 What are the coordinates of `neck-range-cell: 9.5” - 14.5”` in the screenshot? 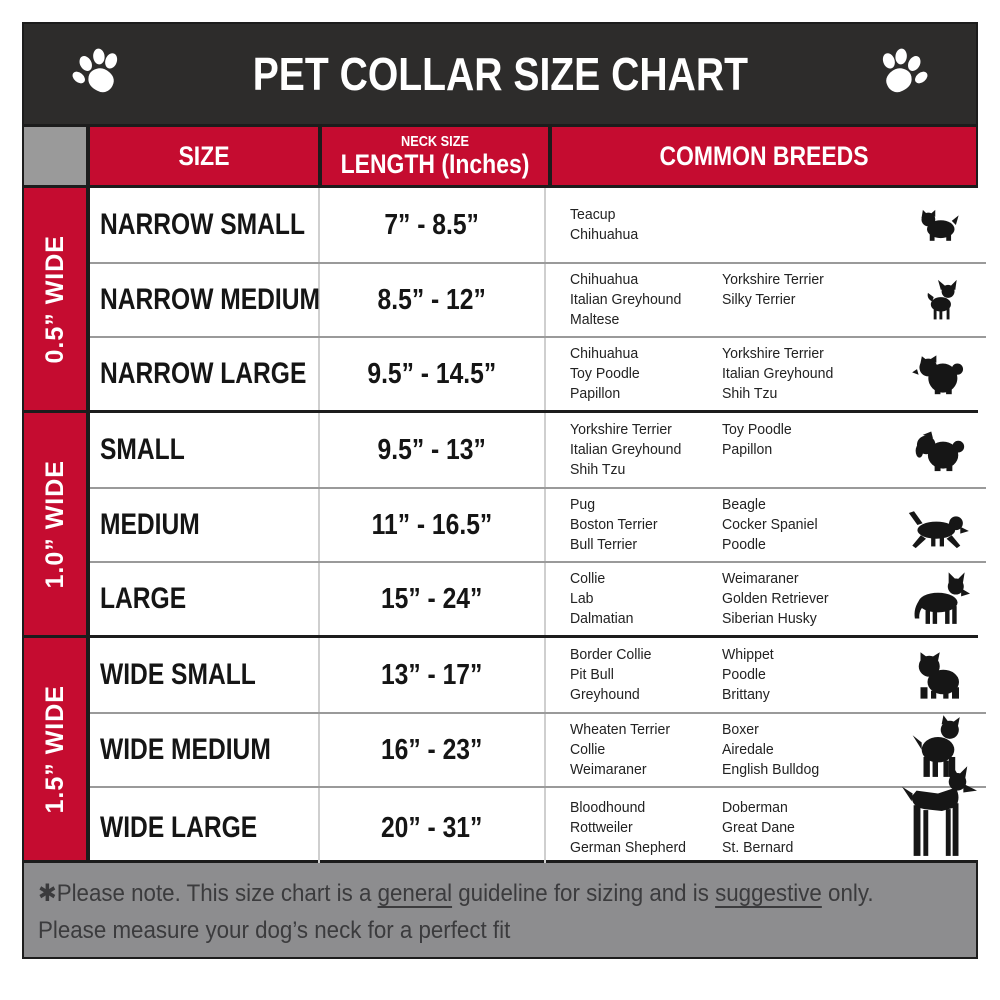 It's located at (431, 374).